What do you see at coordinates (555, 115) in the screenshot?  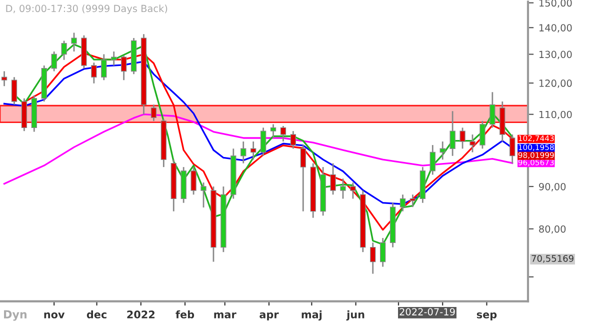 I see `y-tick-label: 110,00` at bounding box center [555, 115].